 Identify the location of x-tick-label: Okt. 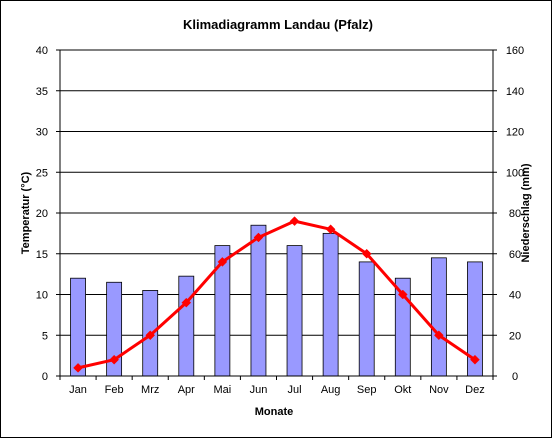
(402, 390).